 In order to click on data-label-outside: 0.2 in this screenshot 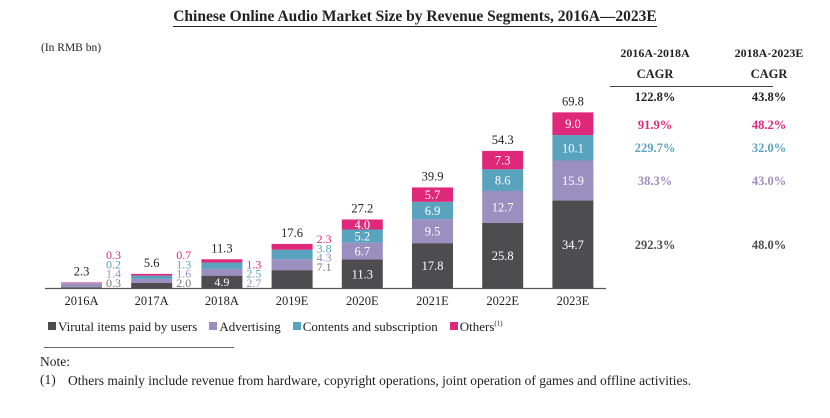, I will do `click(113, 264)`.